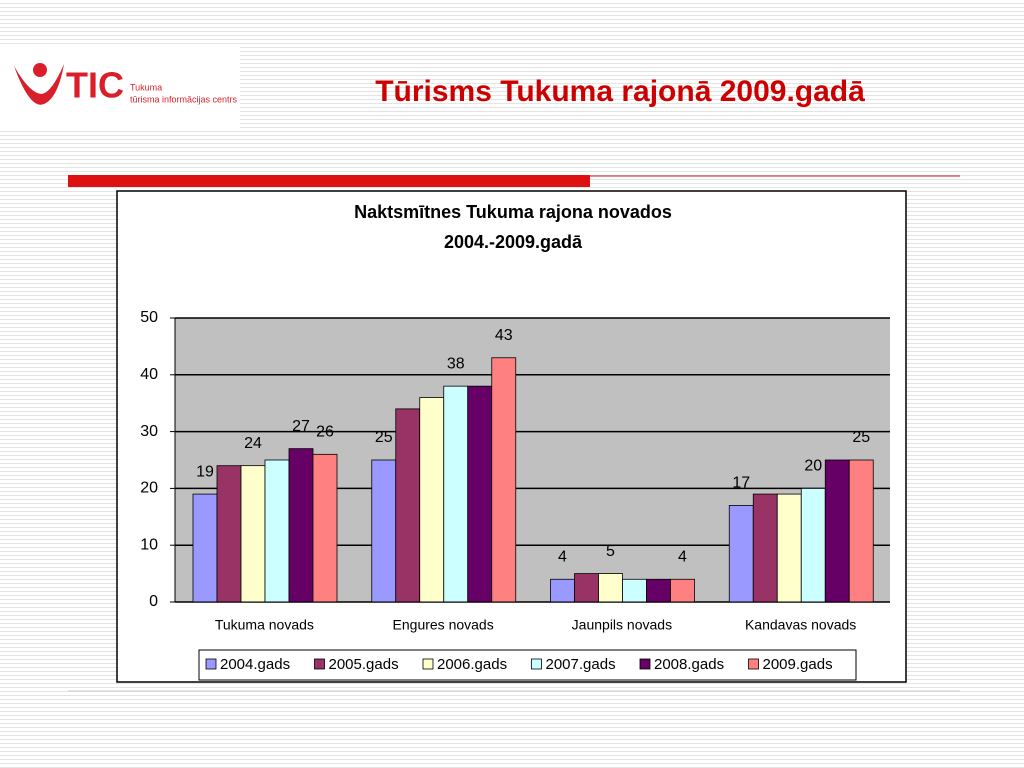 This screenshot has height=768, width=1024. Describe the element at coordinates (255, 664) in the screenshot. I see `legend-label: 2004.gads` at that location.